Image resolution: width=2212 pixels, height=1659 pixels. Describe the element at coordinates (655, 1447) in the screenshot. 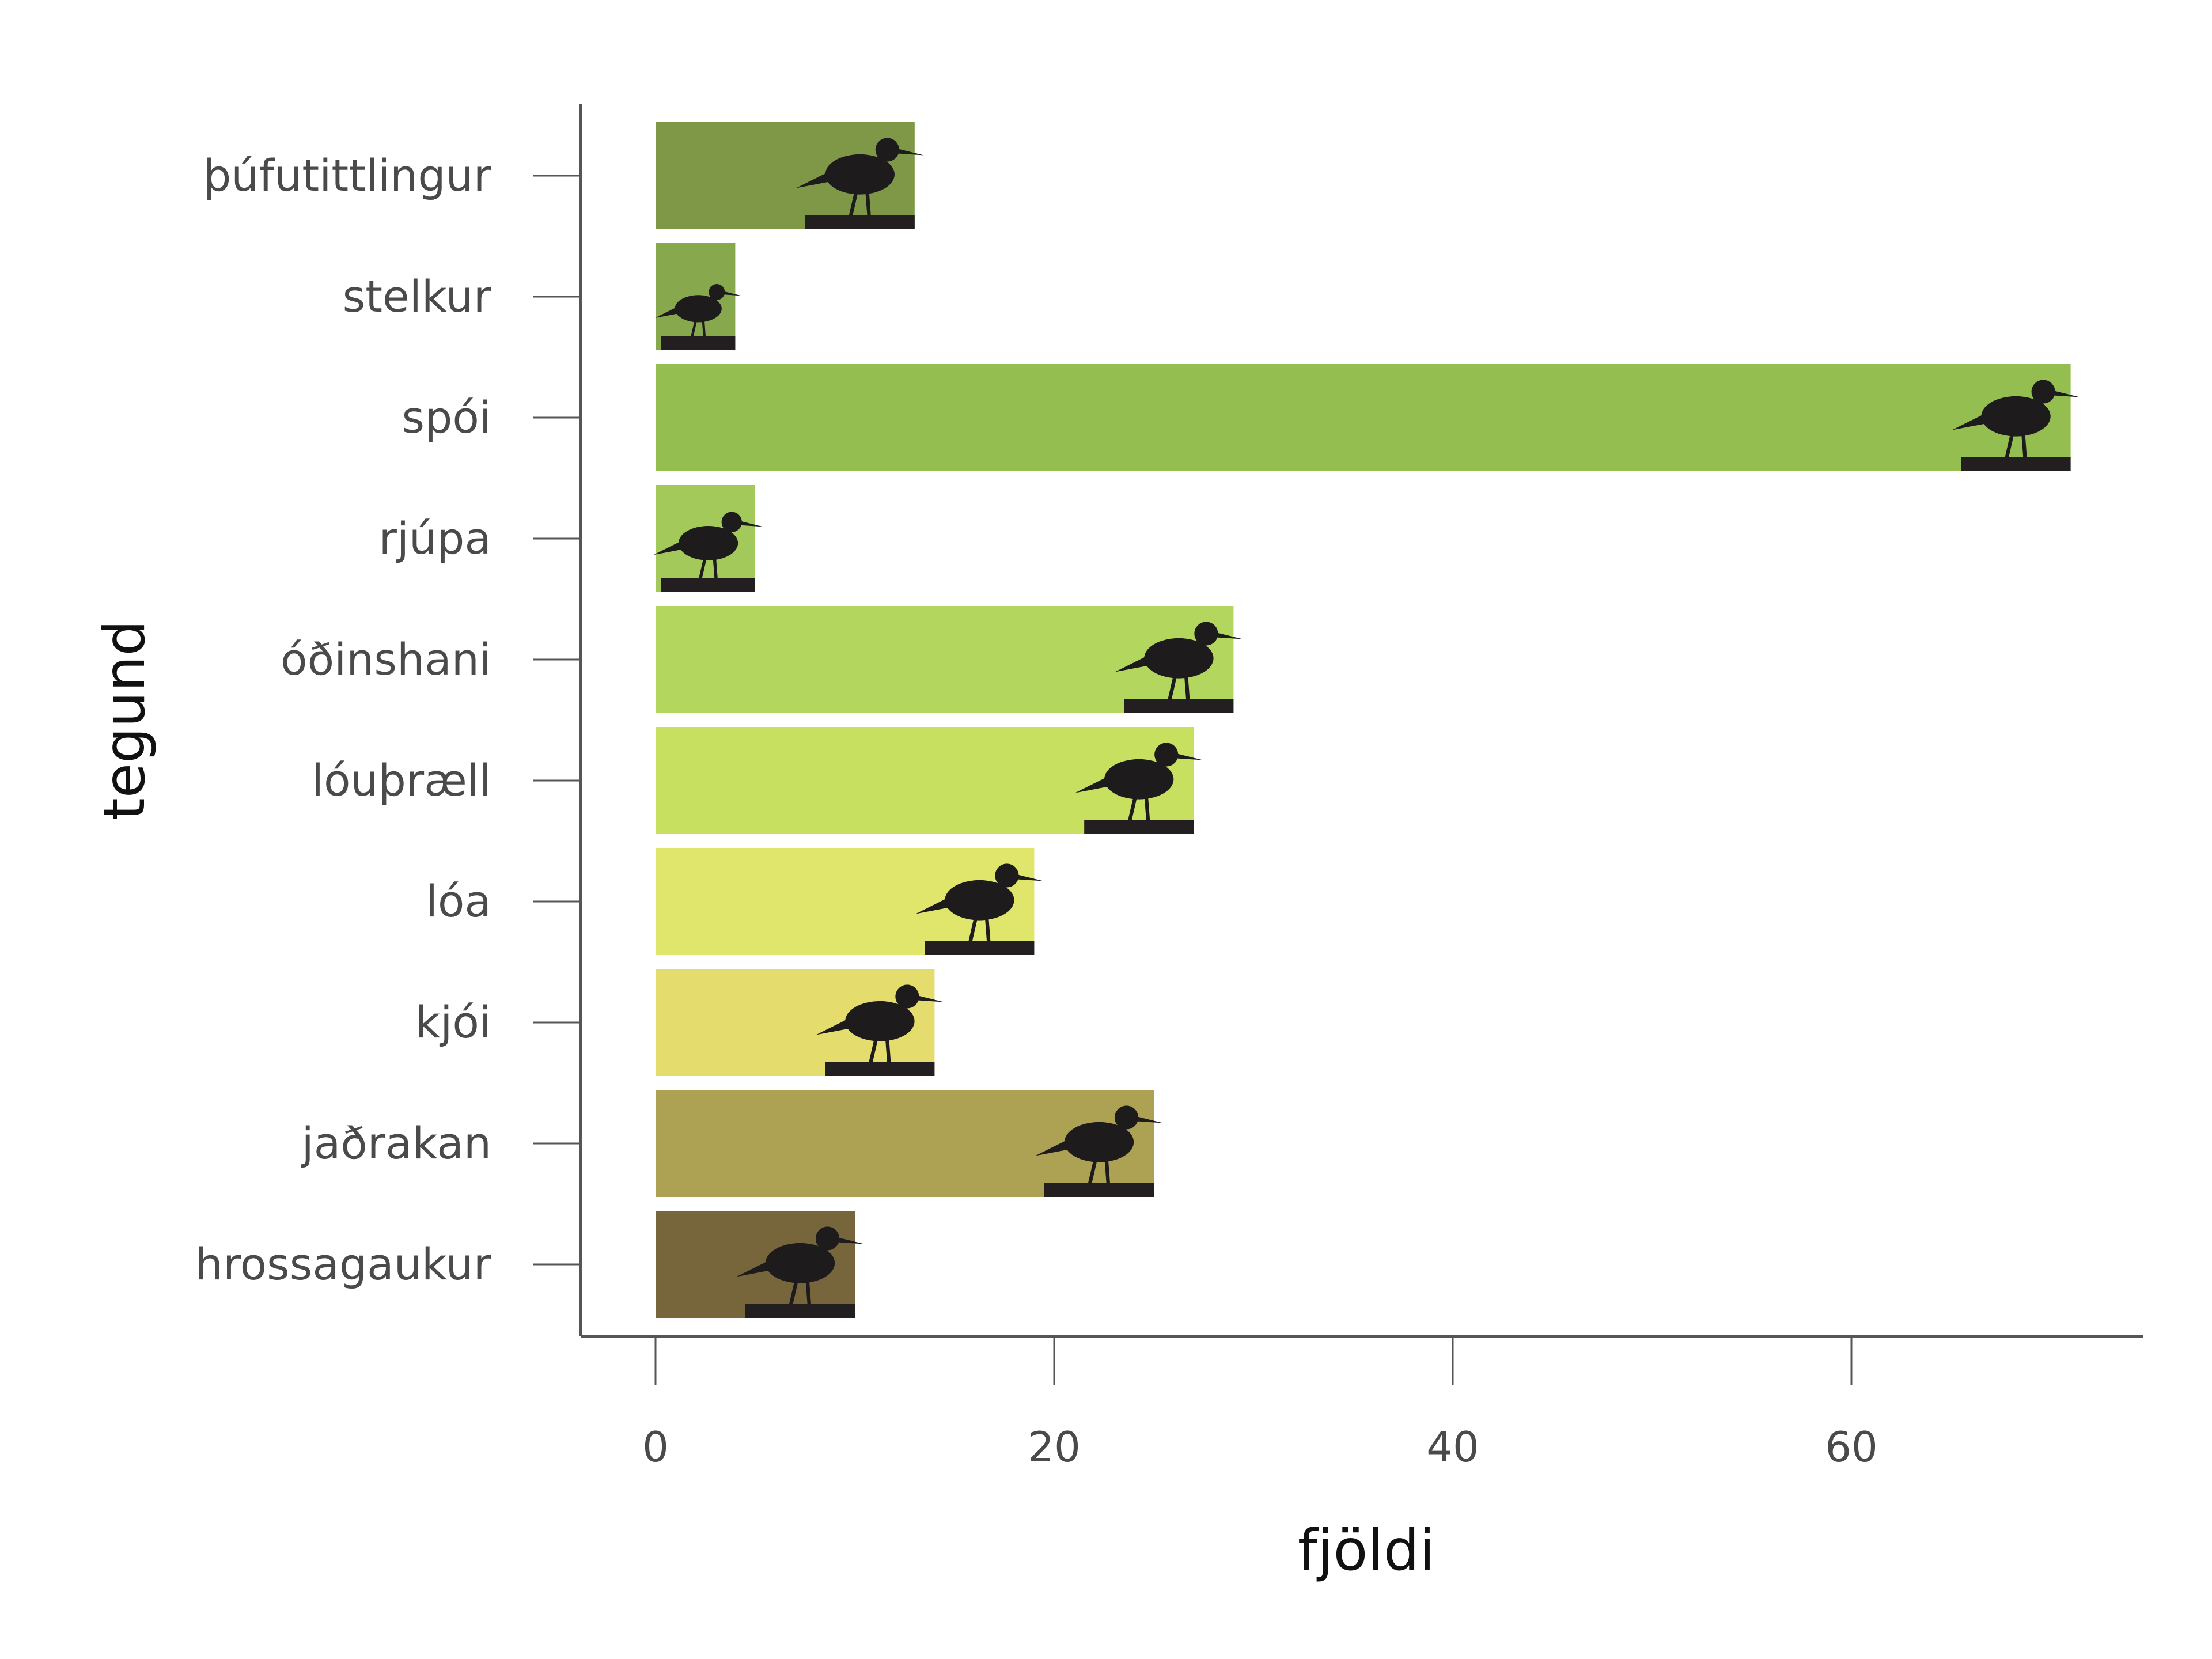

I see `x-tick-label-1: 0` at that location.